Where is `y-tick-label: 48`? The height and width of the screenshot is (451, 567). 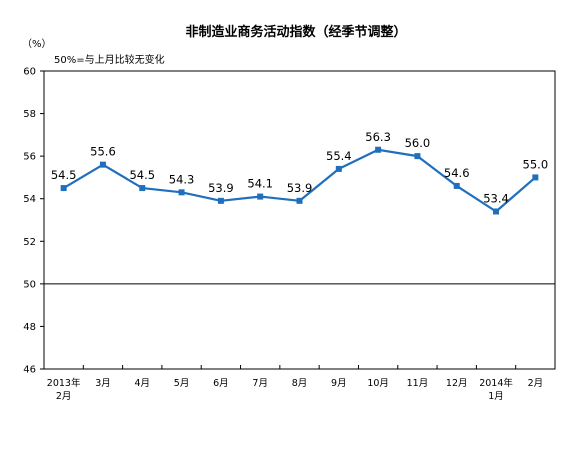
y-tick-label: 48 is located at coordinates (29, 327).